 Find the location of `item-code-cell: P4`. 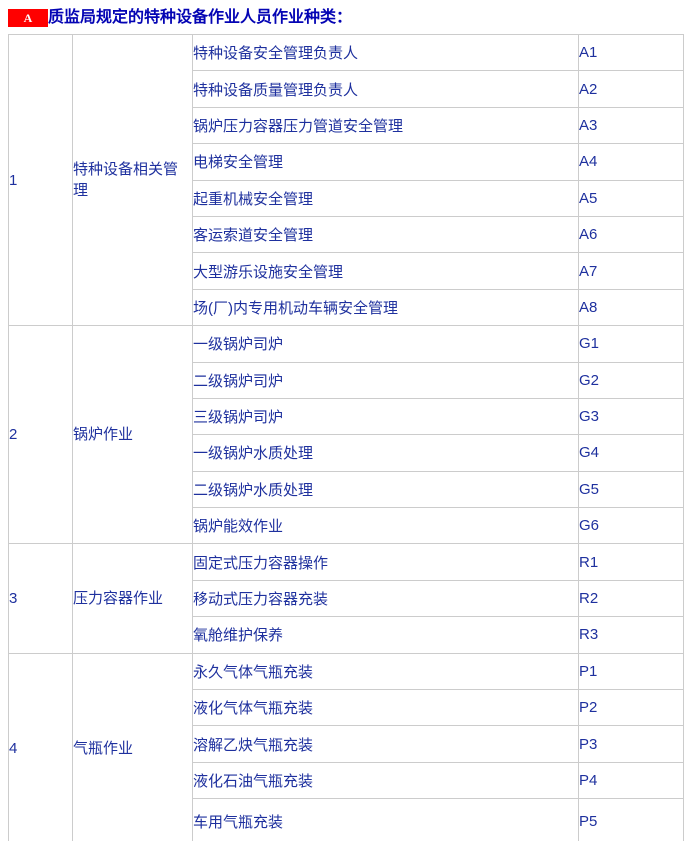

item-code-cell: P4 is located at coordinates (631, 780).